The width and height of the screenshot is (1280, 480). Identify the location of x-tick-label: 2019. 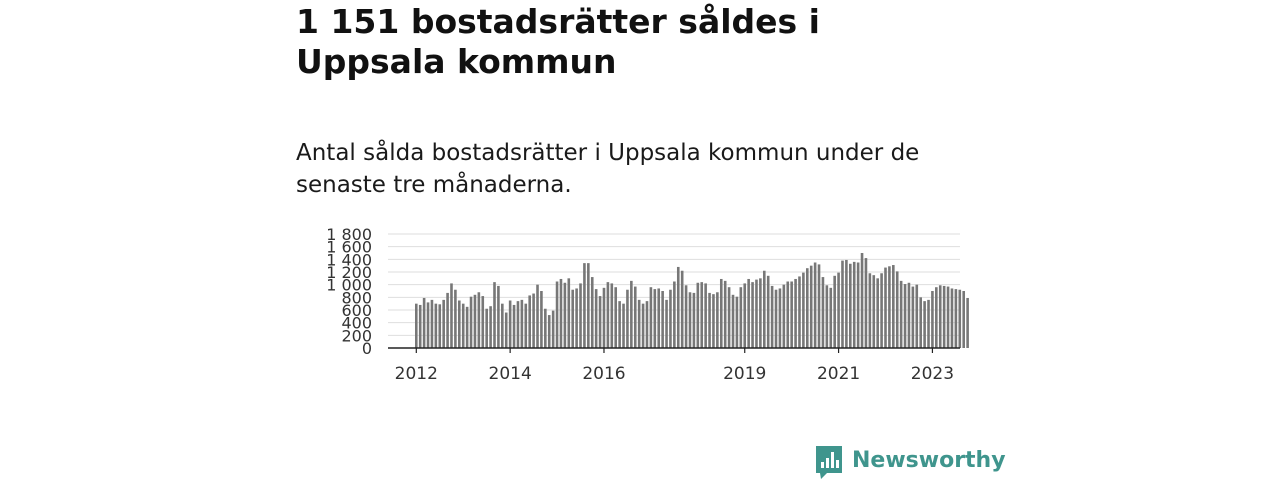
(744, 374).